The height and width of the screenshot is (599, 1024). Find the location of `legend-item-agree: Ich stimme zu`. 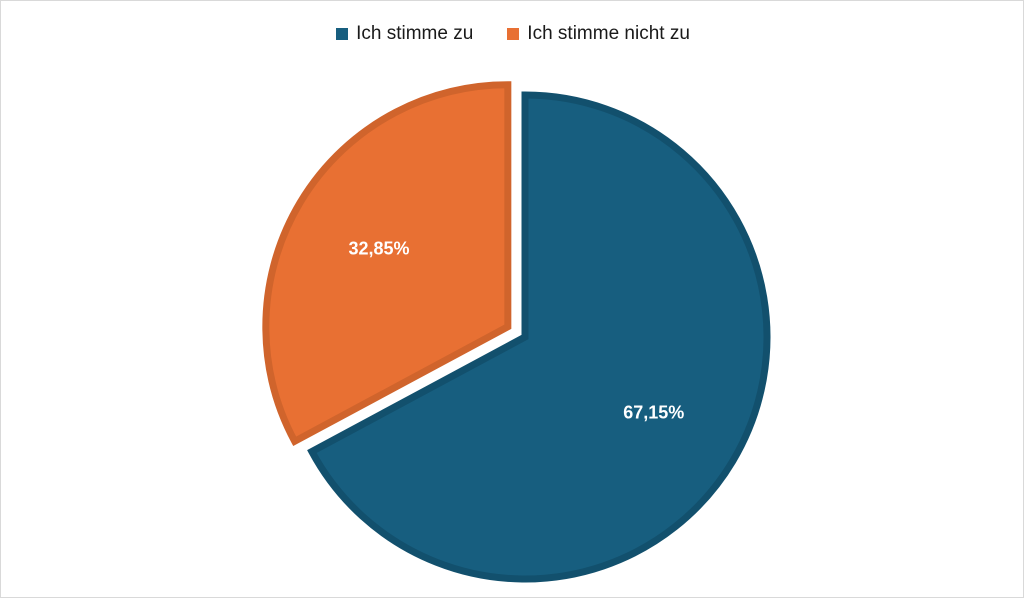

legend-item-agree: Ich stimme zu is located at coordinates (404, 34).